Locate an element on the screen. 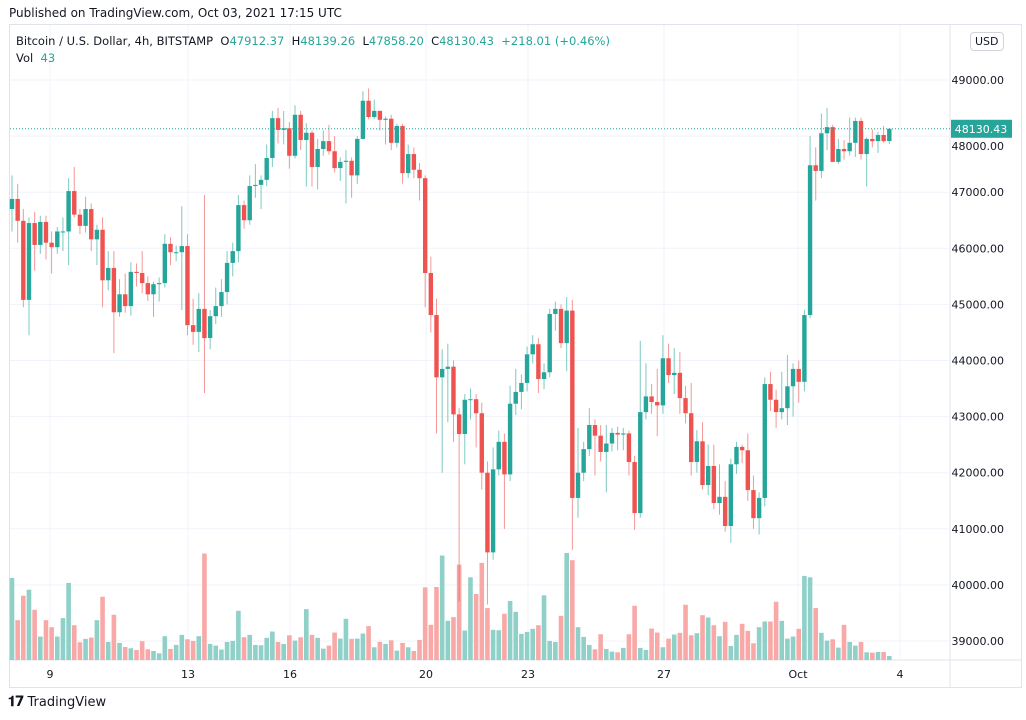 The height and width of the screenshot is (720, 1026). currency-button: USD is located at coordinates (987, 41).